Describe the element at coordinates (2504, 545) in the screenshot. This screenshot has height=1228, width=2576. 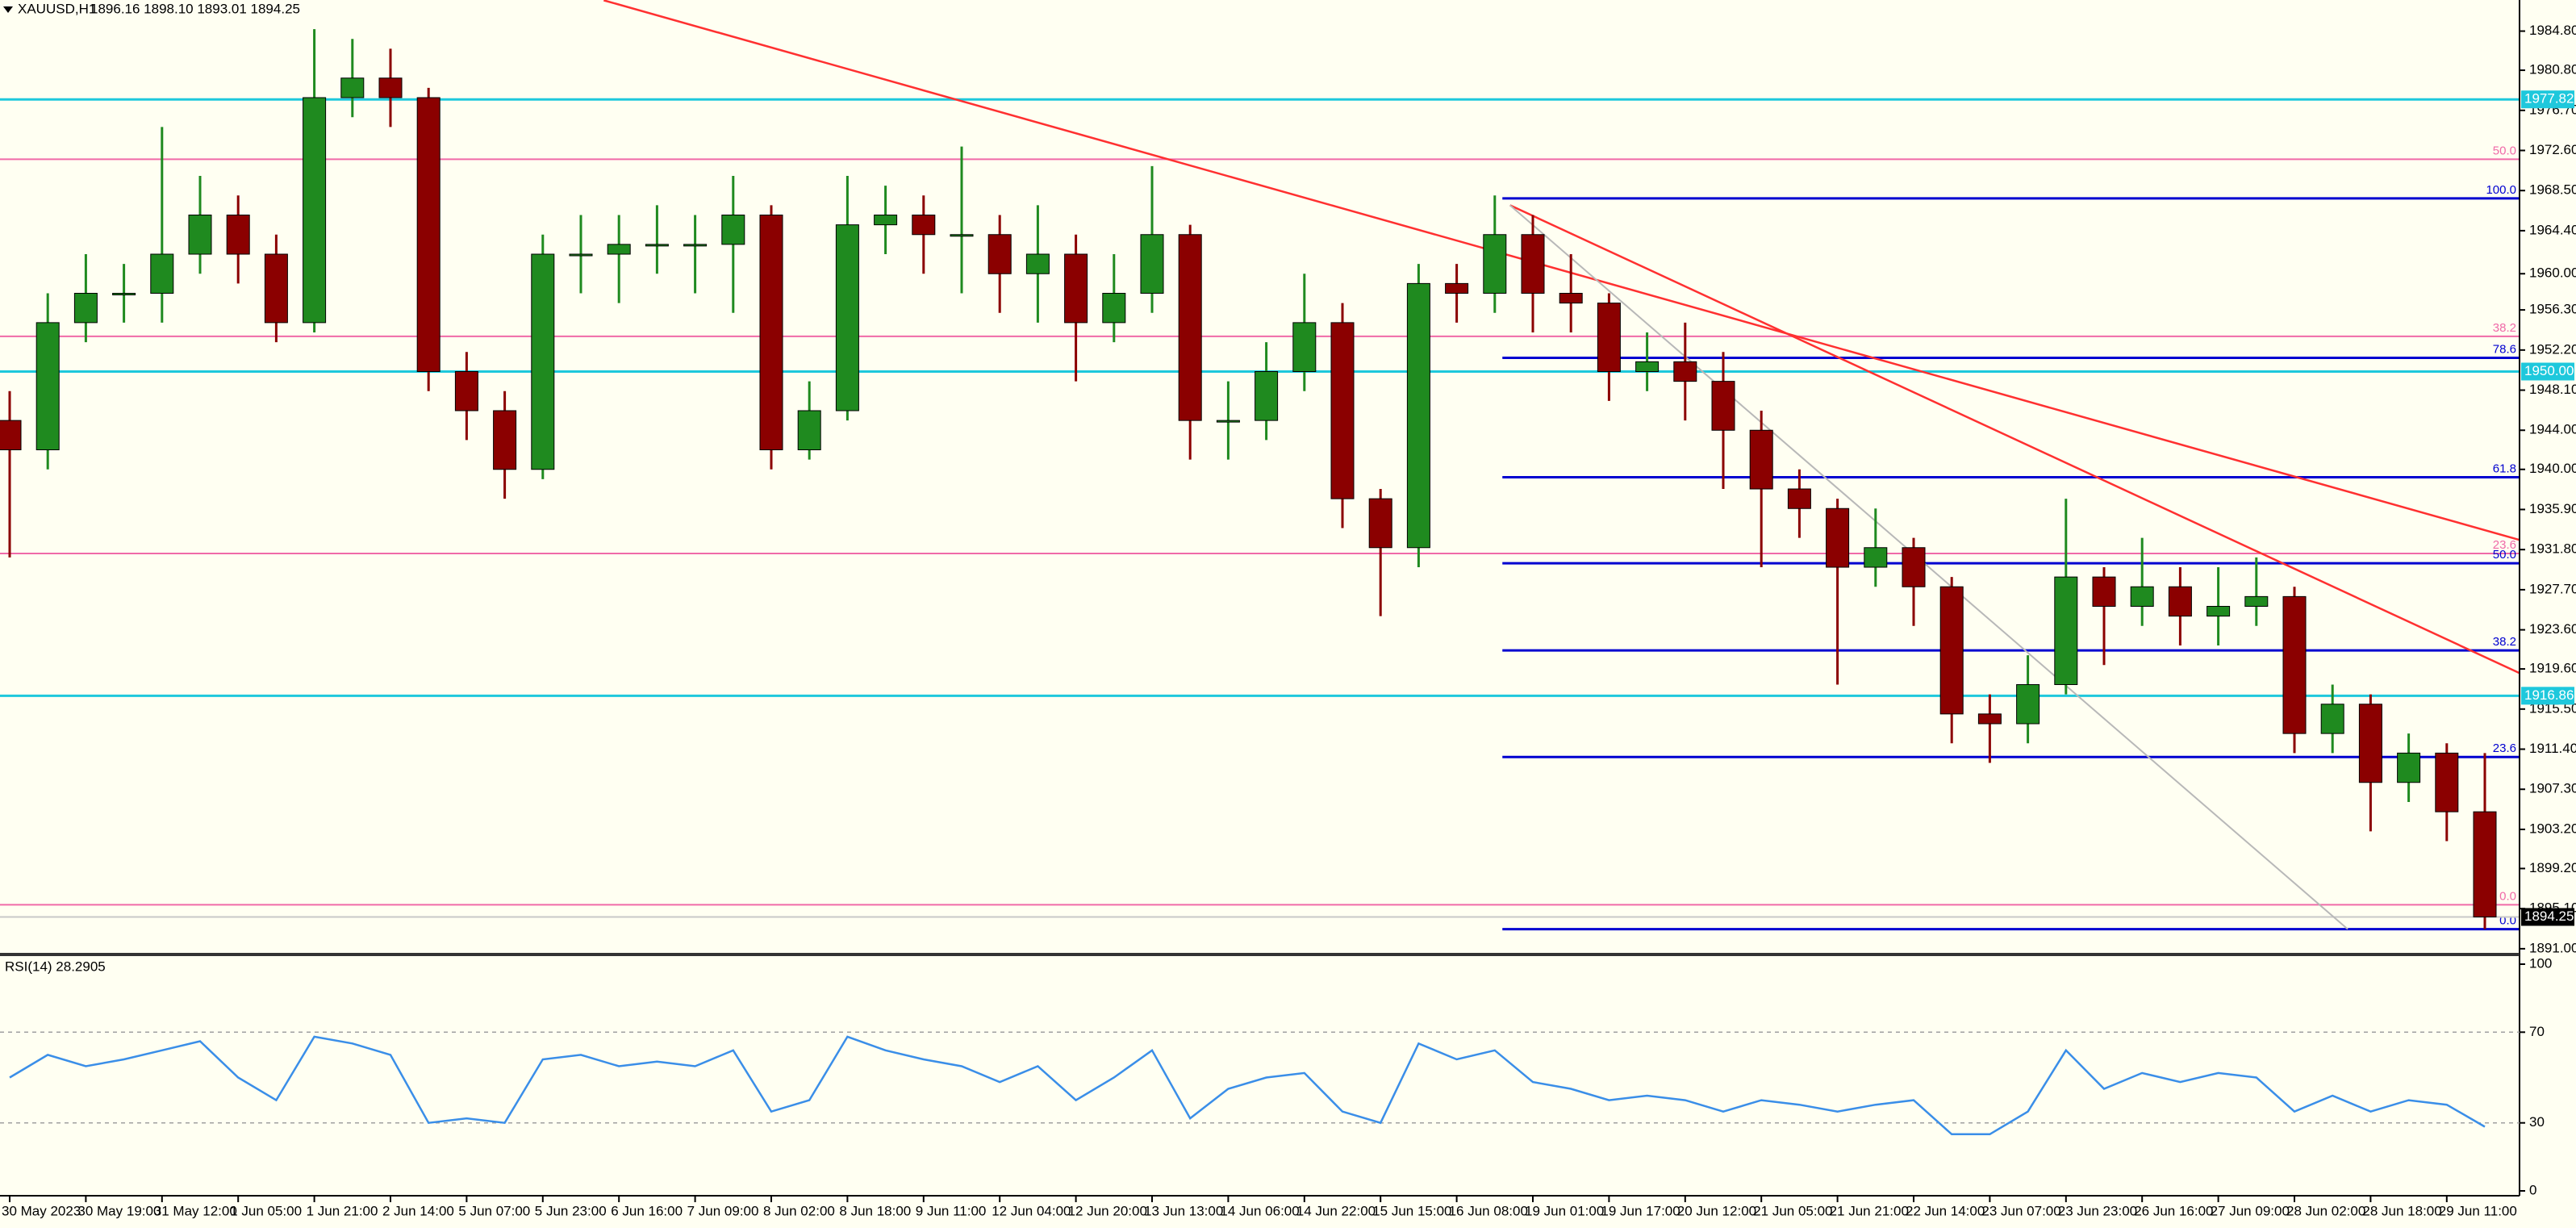
I see `fib-level-label: 23.6` at that location.